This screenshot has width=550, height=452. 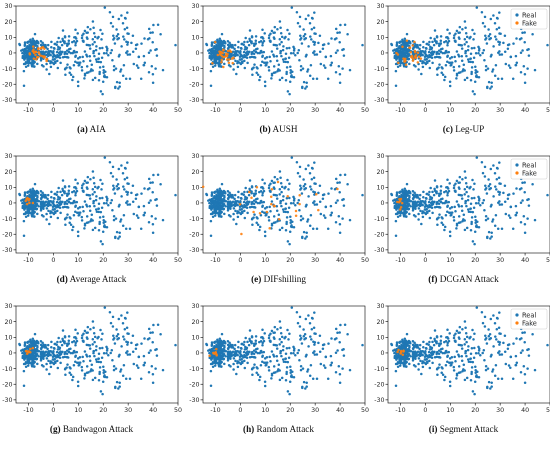 I want to click on y-tick-label: -30, so click(x=379, y=250).